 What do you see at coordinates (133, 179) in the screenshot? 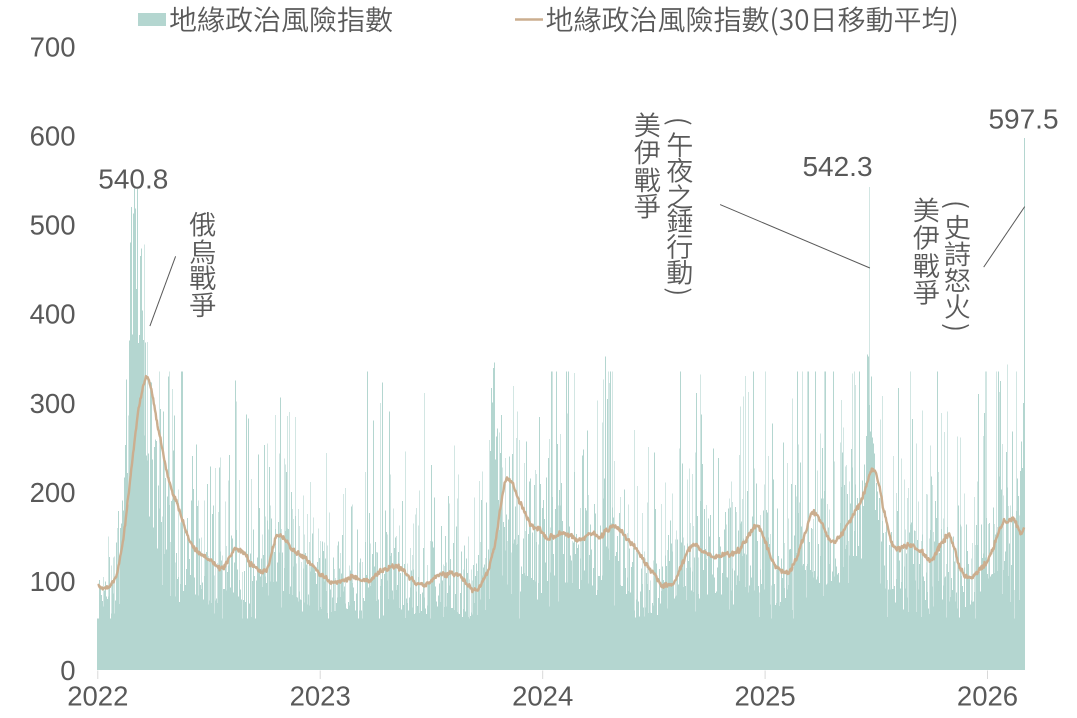
I see `svg-text: 540.8` at bounding box center [133, 179].